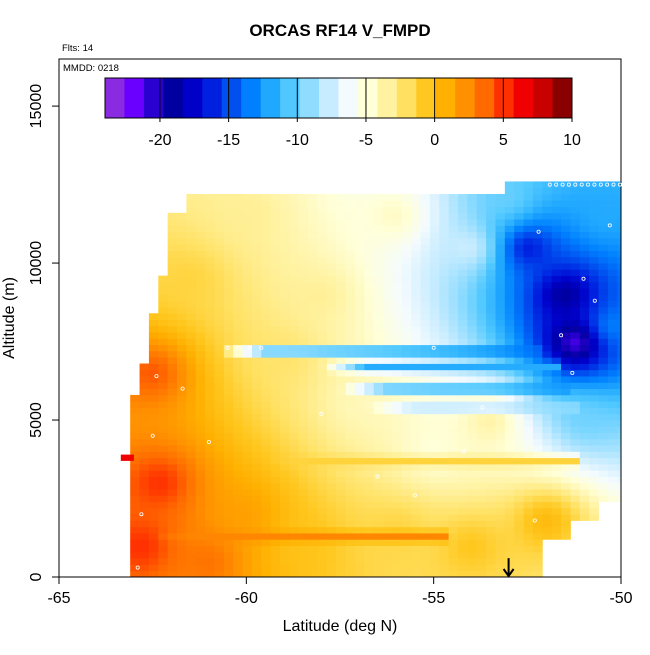  I want to click on y-tick-label: 15000, so click(36, 106).